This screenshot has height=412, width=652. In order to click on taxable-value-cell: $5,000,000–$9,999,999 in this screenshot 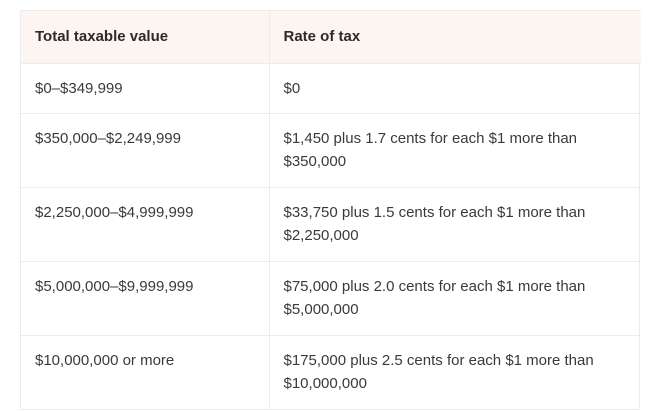, I will do `click(114, 286)`.